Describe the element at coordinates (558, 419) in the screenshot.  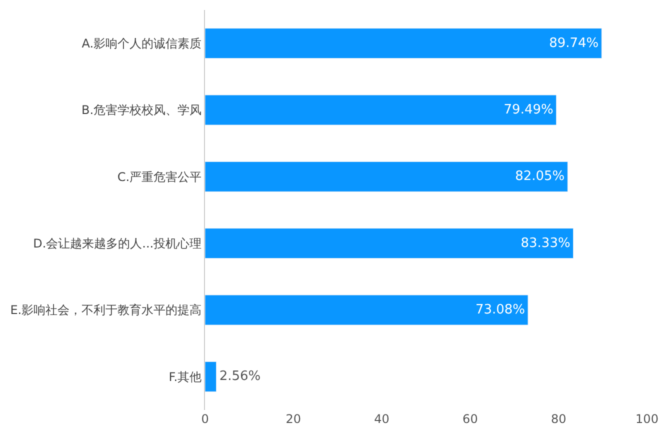
I see `x-tick-label: 80` at that location.